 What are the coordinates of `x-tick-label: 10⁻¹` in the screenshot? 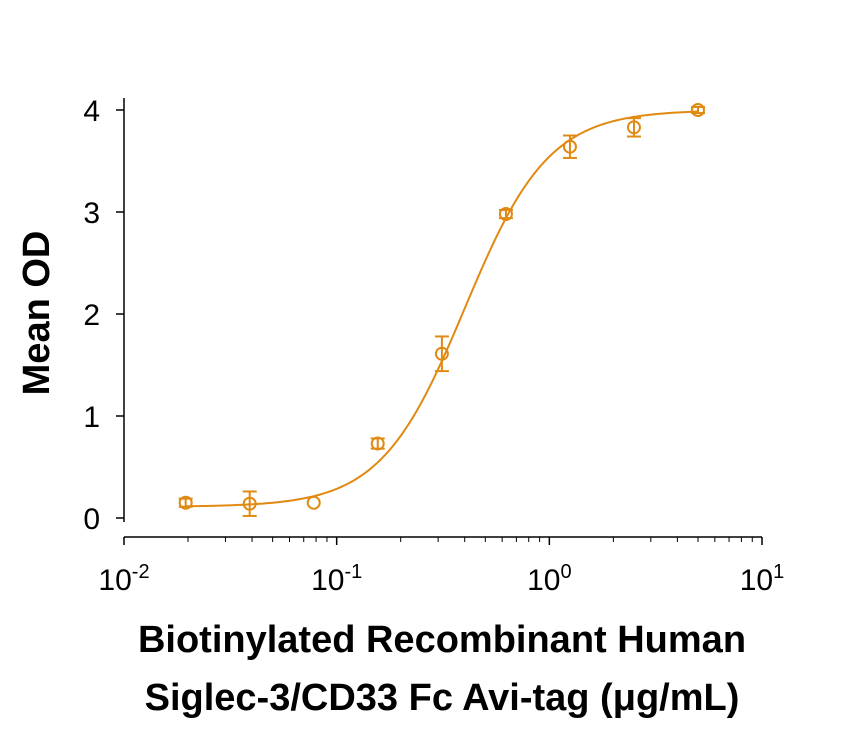 It's located at (336, 579).